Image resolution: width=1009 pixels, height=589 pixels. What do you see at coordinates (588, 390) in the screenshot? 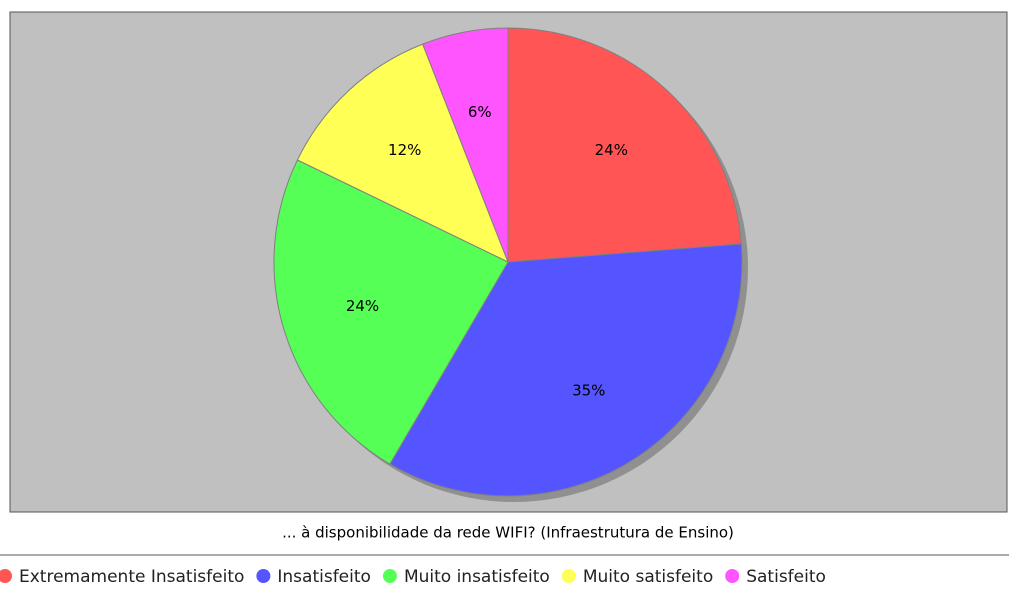
I see `slice-label: 35%` at bounding box center [588, 390].